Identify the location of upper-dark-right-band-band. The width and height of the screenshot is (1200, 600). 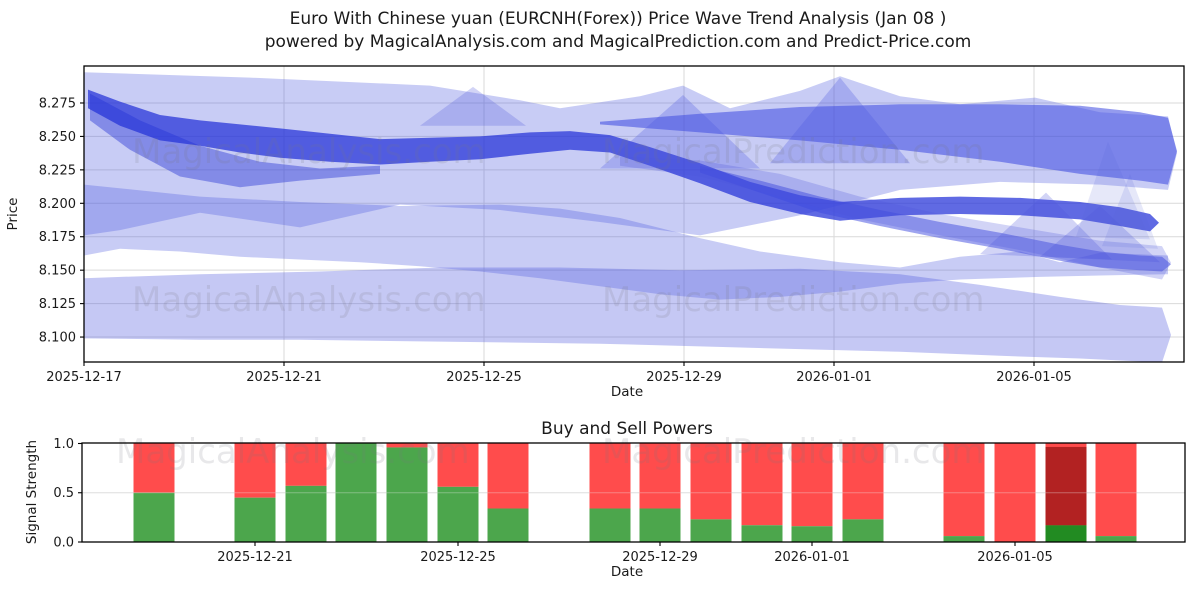
(888, 144).